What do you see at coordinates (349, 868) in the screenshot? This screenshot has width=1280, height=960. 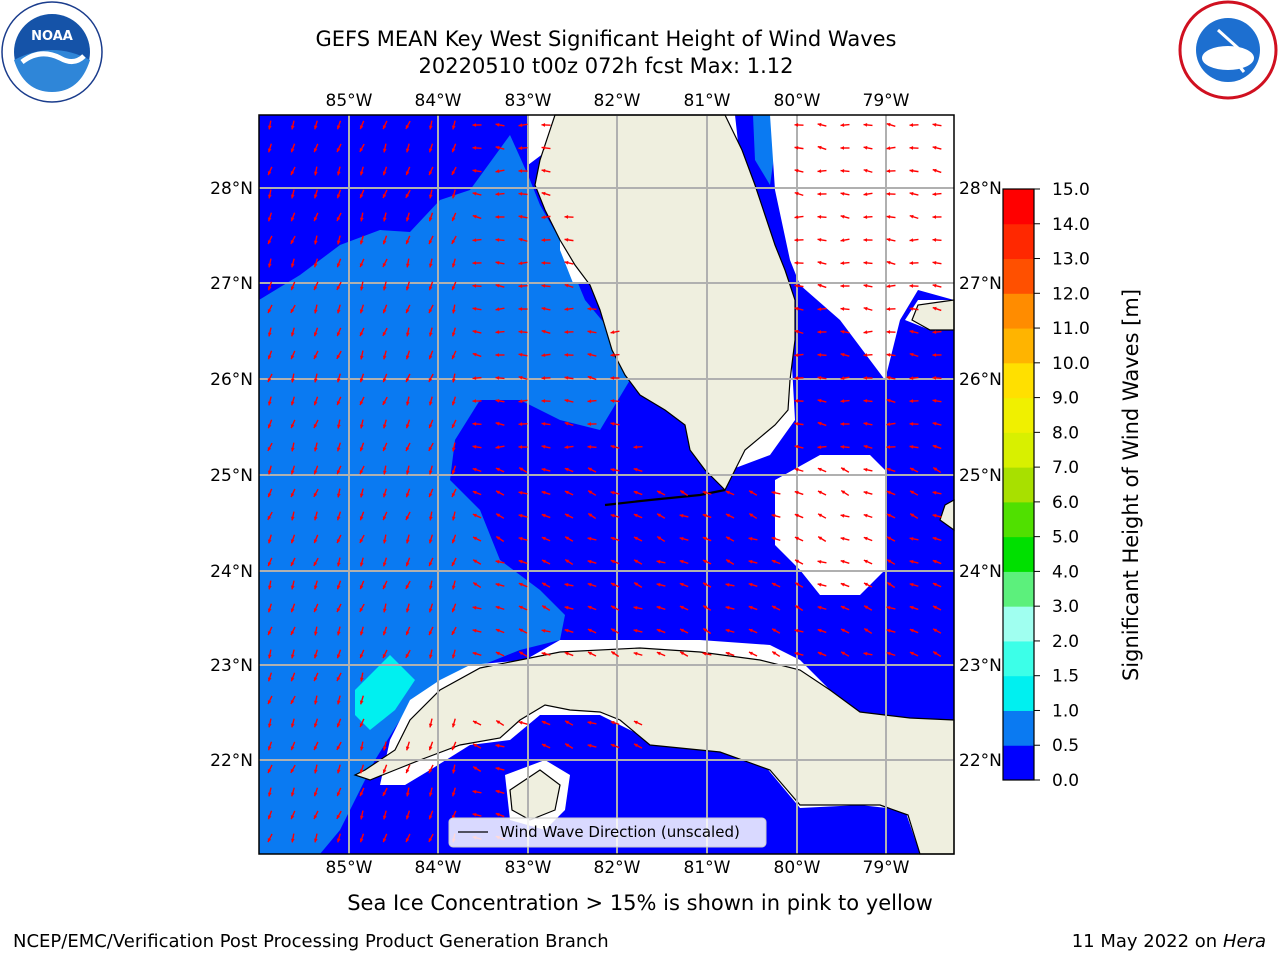 I see `x-tick-label: 85°W` at bounding box center [349, 868].